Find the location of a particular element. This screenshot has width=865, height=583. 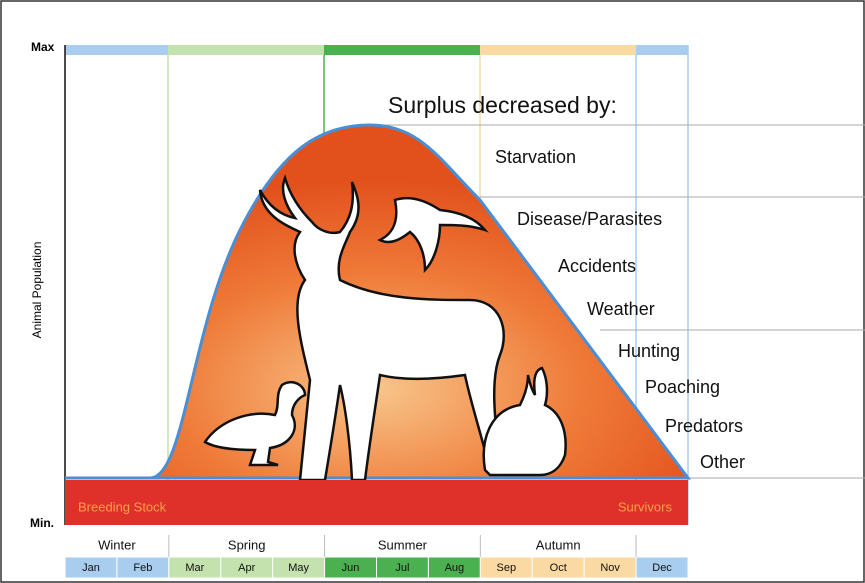

season-label: Summer is located at coordinates (403, 544).